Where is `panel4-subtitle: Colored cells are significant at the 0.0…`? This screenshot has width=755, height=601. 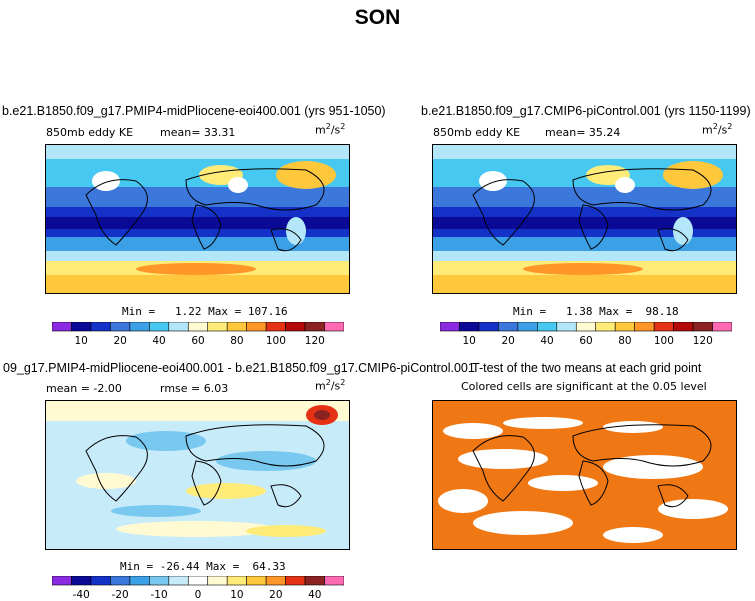
panel4-subtitle: Colored cells are significant at the 0.0… is located at coordinates (584, 386).